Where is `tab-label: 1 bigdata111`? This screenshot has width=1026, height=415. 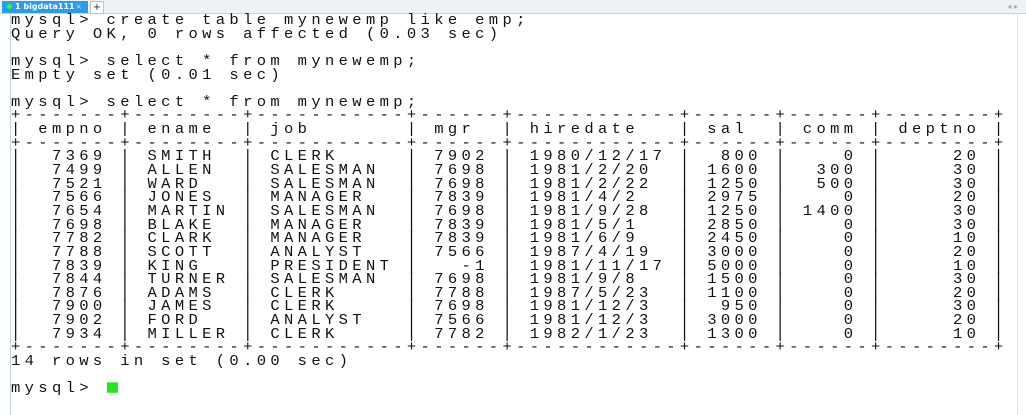 tab-label: 1 bigdata111 is located at coordinates (45, 6).